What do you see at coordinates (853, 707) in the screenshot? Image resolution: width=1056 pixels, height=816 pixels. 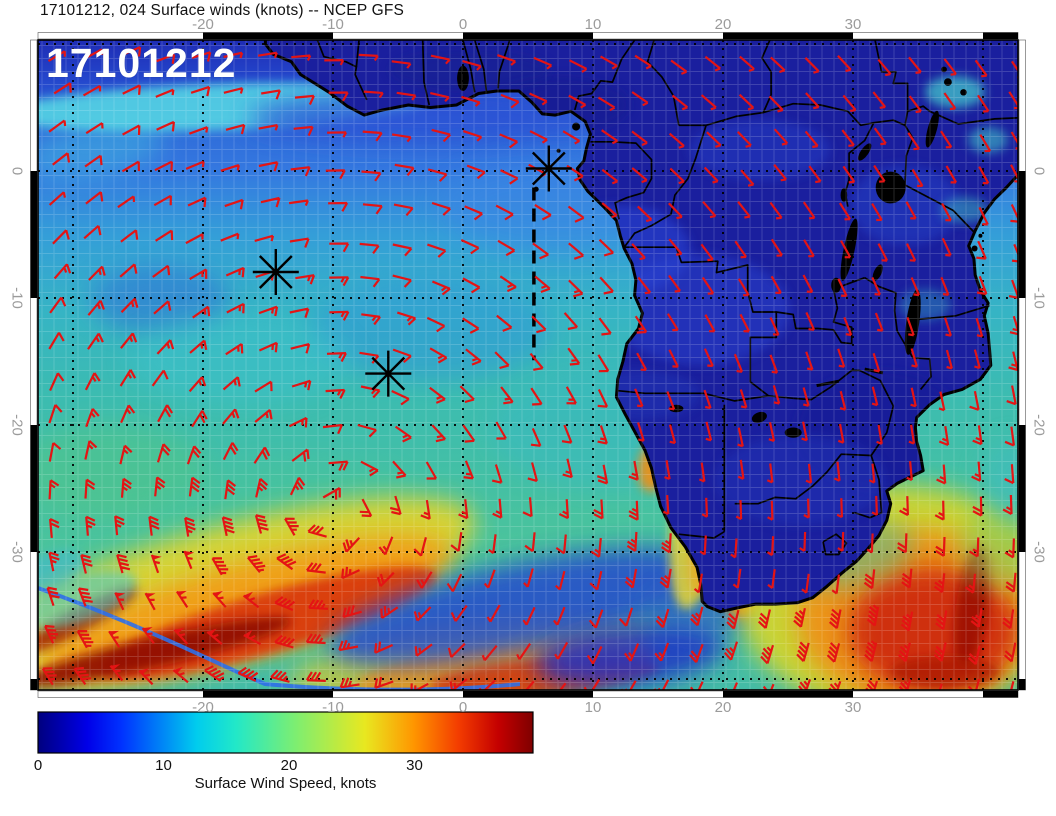 I see `lon-tick-bottom: 30` at bounding box center [853, 707].